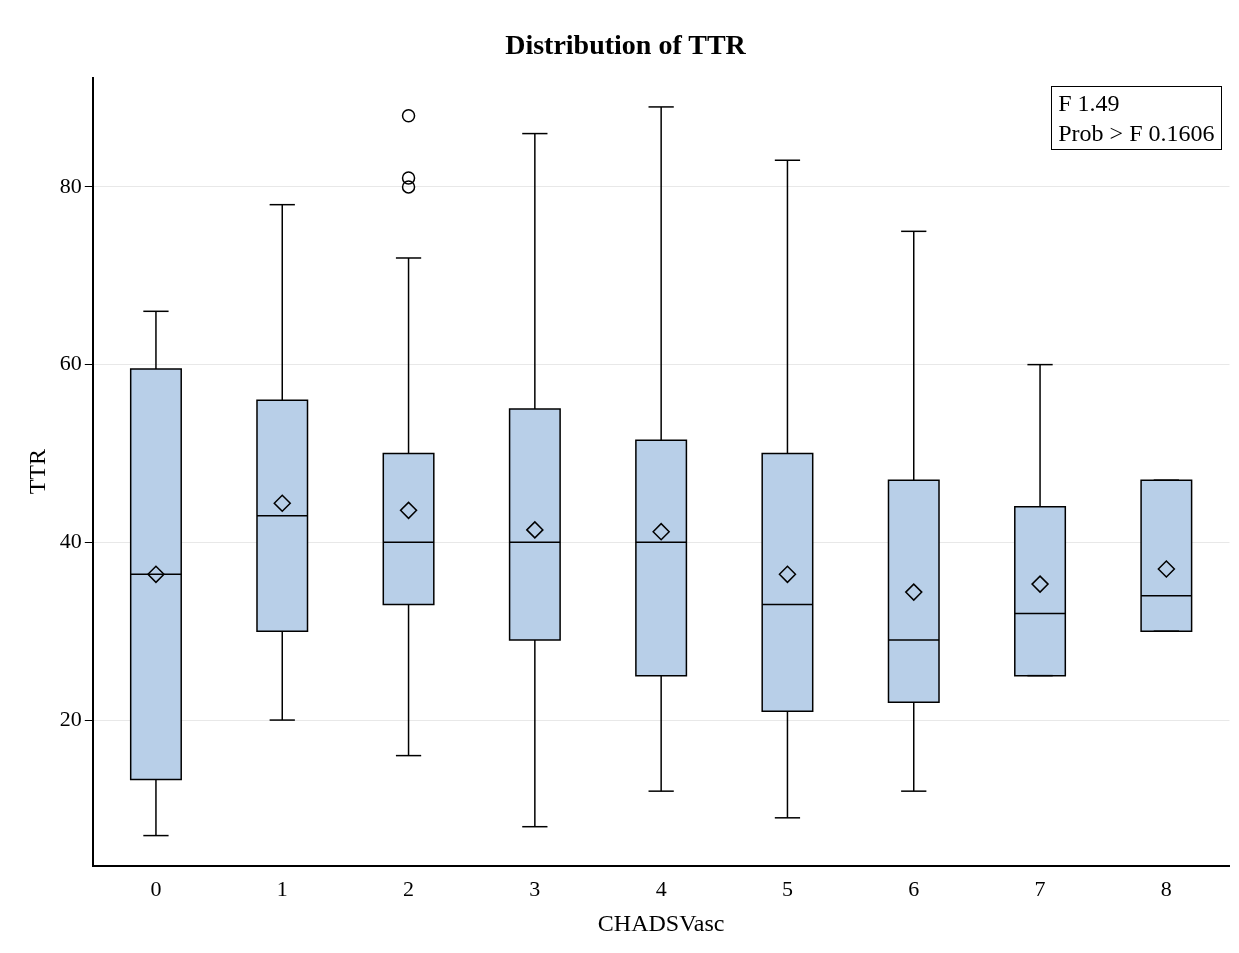 The height and width of the screenshot is (953, 1239). I want to click on y-tick-label: 40, so click(70, 541).